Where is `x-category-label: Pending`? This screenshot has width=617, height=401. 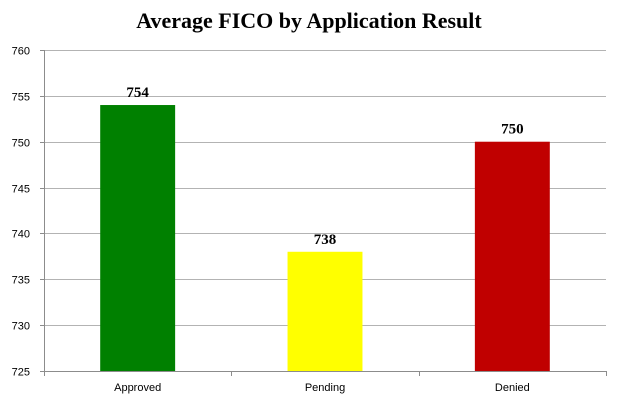 x-category-label: Pending is located at coordinates (325, 388).